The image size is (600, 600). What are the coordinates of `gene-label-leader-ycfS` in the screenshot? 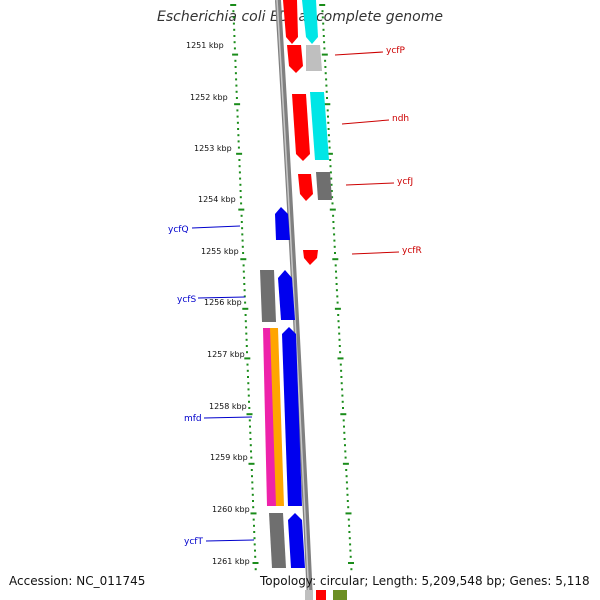 It's located at (221, 297).